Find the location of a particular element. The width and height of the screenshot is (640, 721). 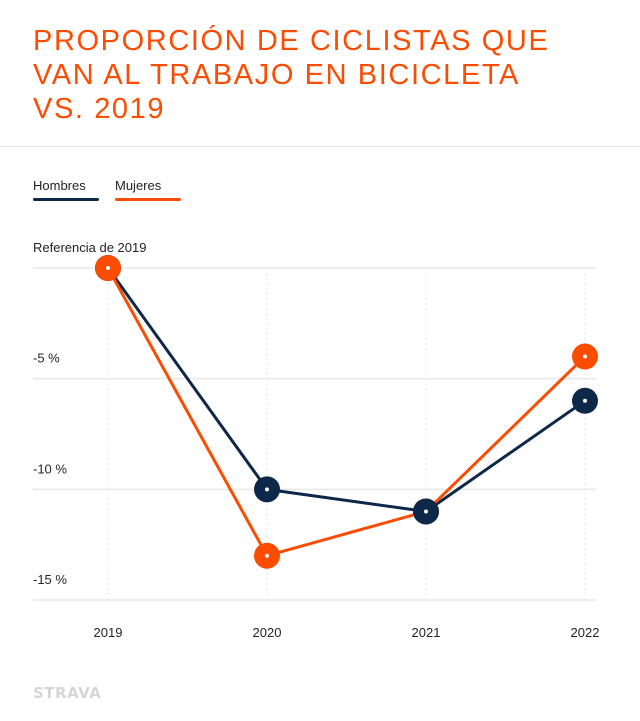

logo-text: STRAVA is located at coordinates (67, 693).